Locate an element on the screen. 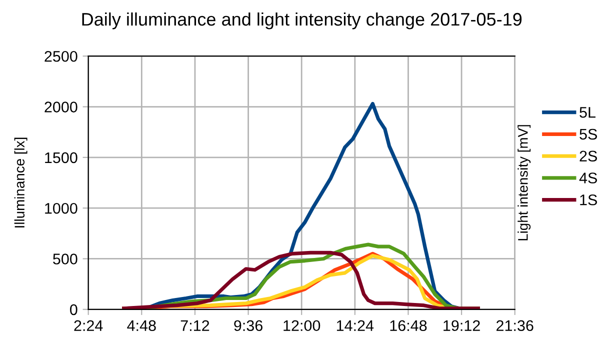 Image resolution: width=605 pixels, height=340 pixels. x-tick-label: 2:24 is located at coordinates (88, 325).